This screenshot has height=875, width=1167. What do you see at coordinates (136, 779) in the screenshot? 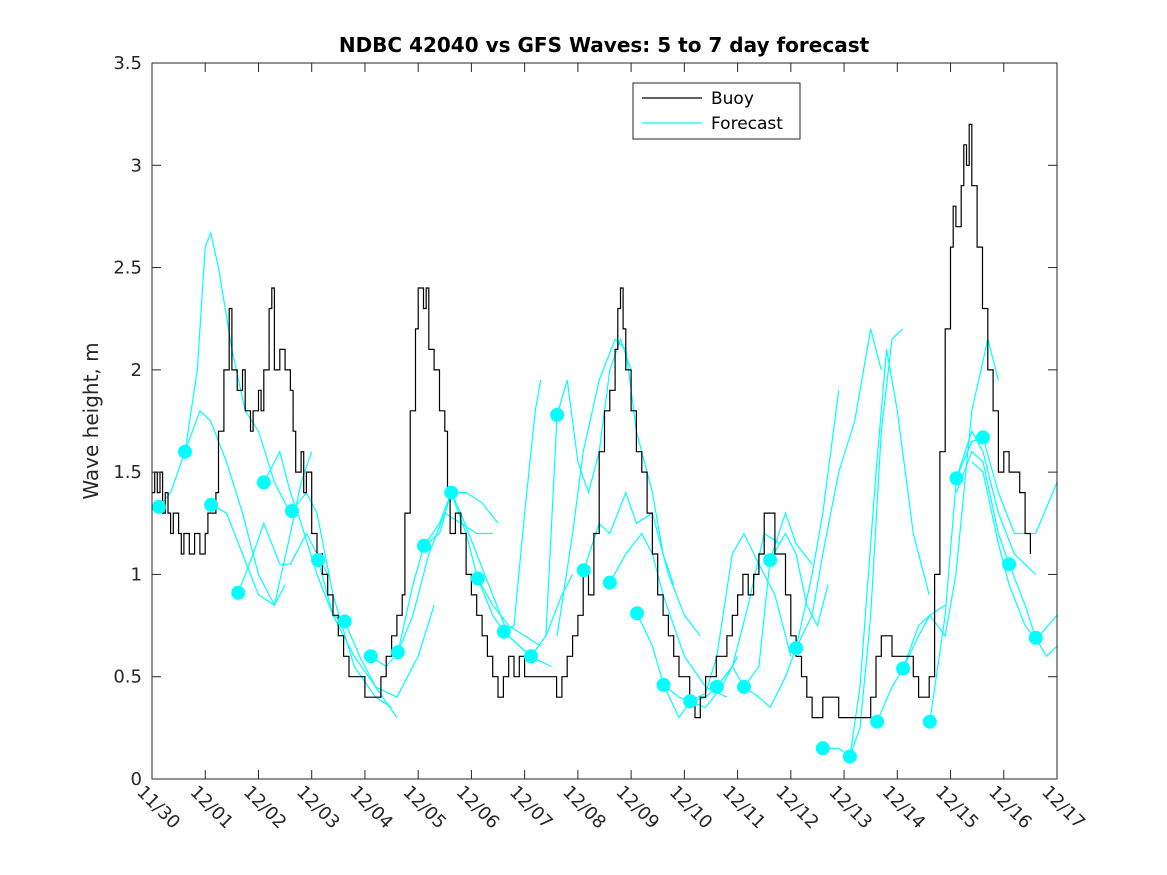
I see `y-tick-label: 0` at bounding box center [136, 779].